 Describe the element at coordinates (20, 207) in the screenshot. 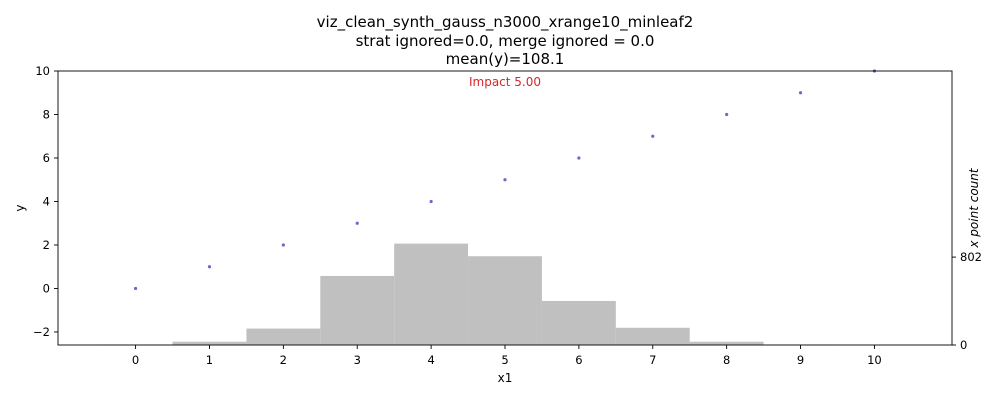

I see `y-axis-label: y` at that location.